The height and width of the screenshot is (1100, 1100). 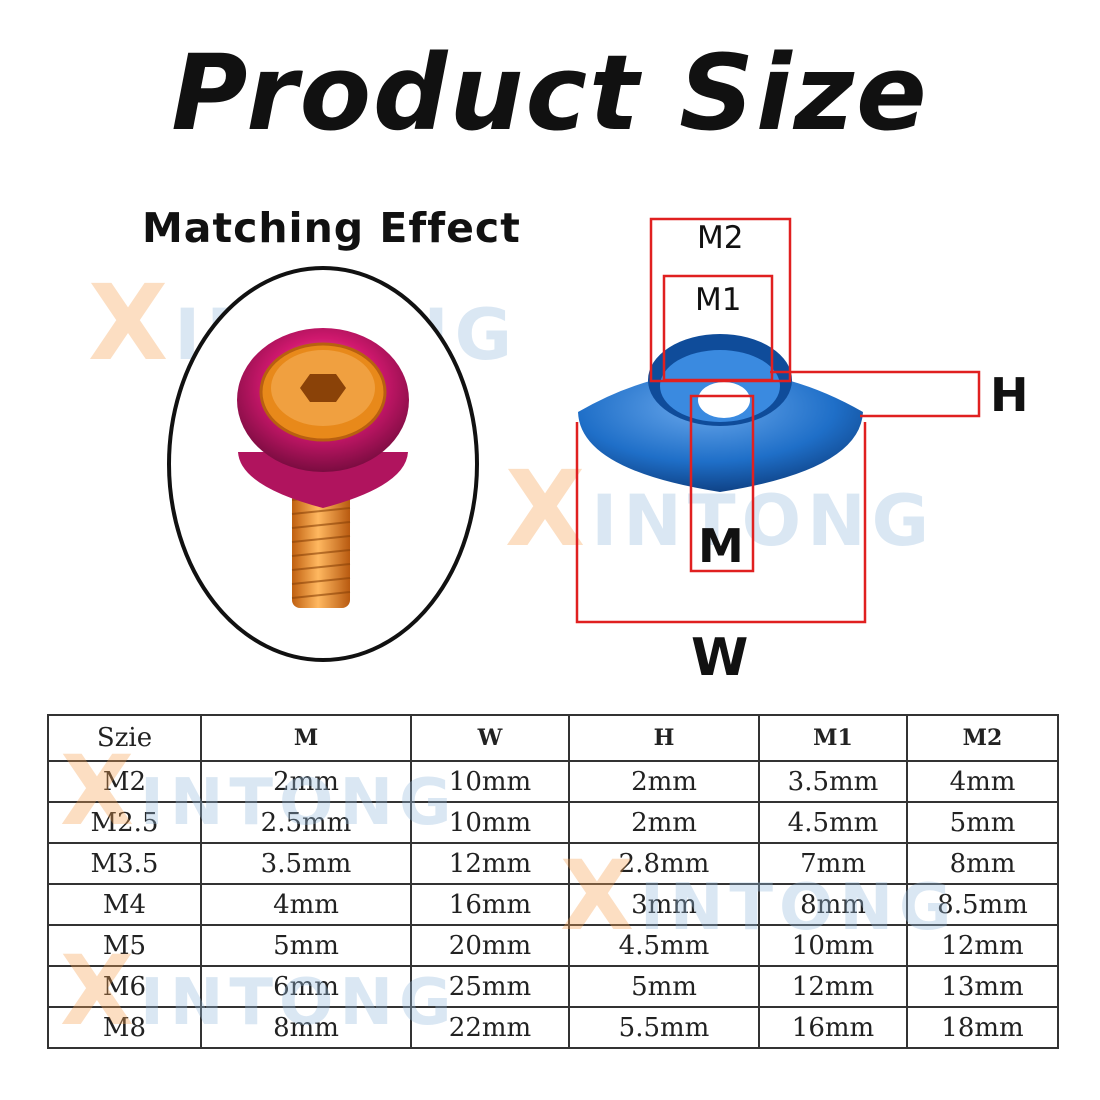 I want to click on table-cell: M6, so click(x=124, y=986).